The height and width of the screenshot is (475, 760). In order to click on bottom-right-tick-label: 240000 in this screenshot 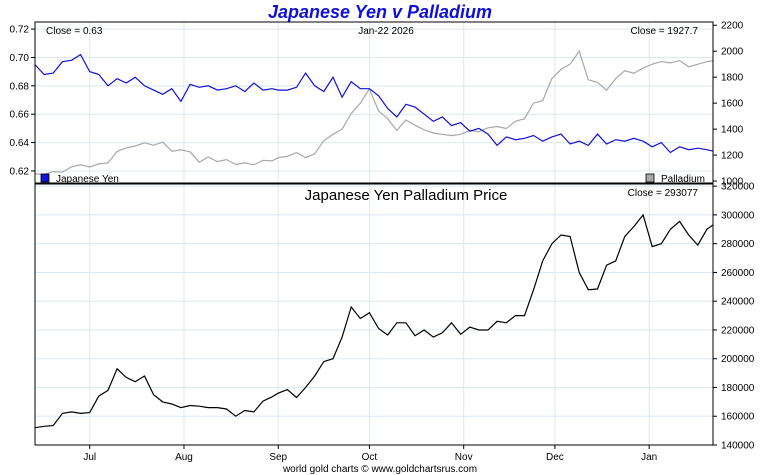, I will do `click(738, 302)`.